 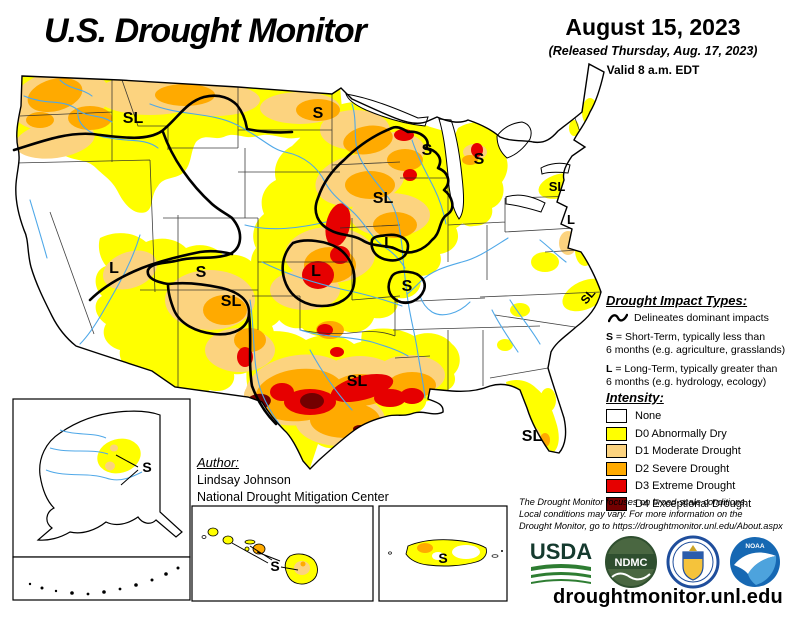 What do you see at coordinates (668, 597) in the screenshot?
I see `footer-url: droughtmonitor.unl.edu` at bounding box center [668, 597].